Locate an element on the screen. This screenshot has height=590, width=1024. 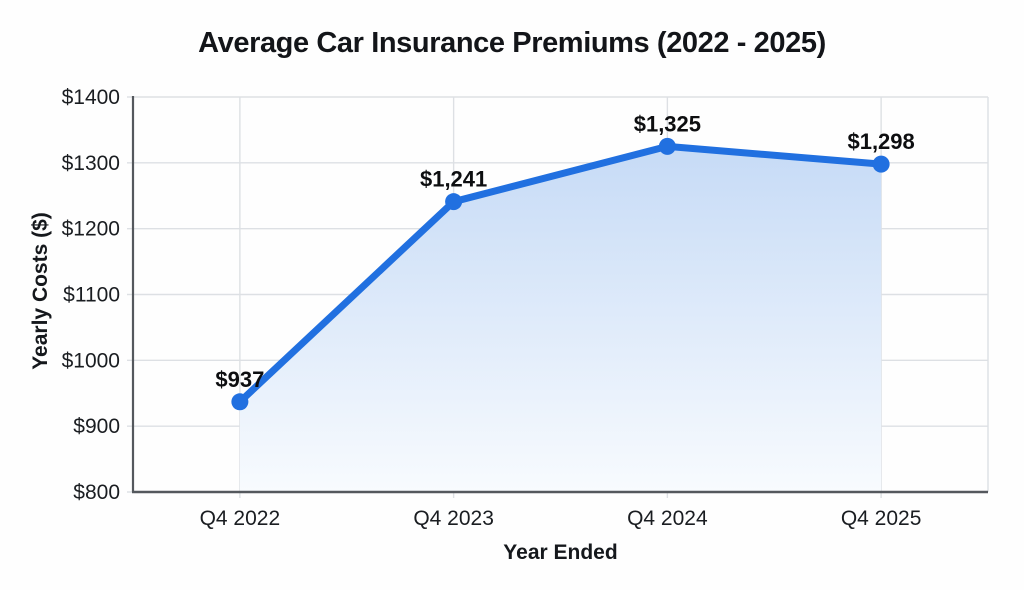
x-tick-label: Q4 2023 is located at coordinates (453, 518).